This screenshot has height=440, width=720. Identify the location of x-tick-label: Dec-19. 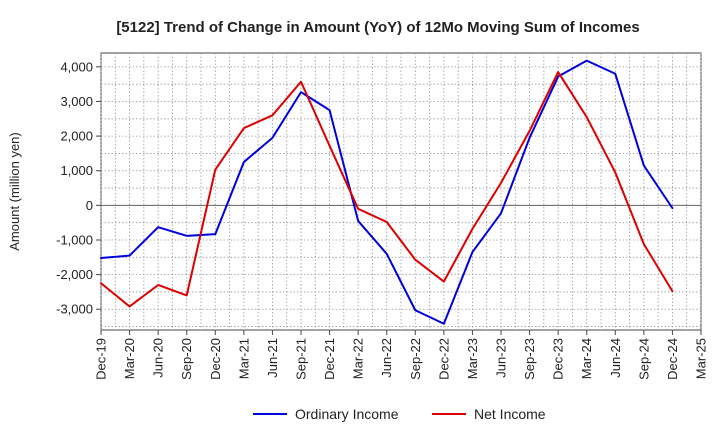
(101, 359).